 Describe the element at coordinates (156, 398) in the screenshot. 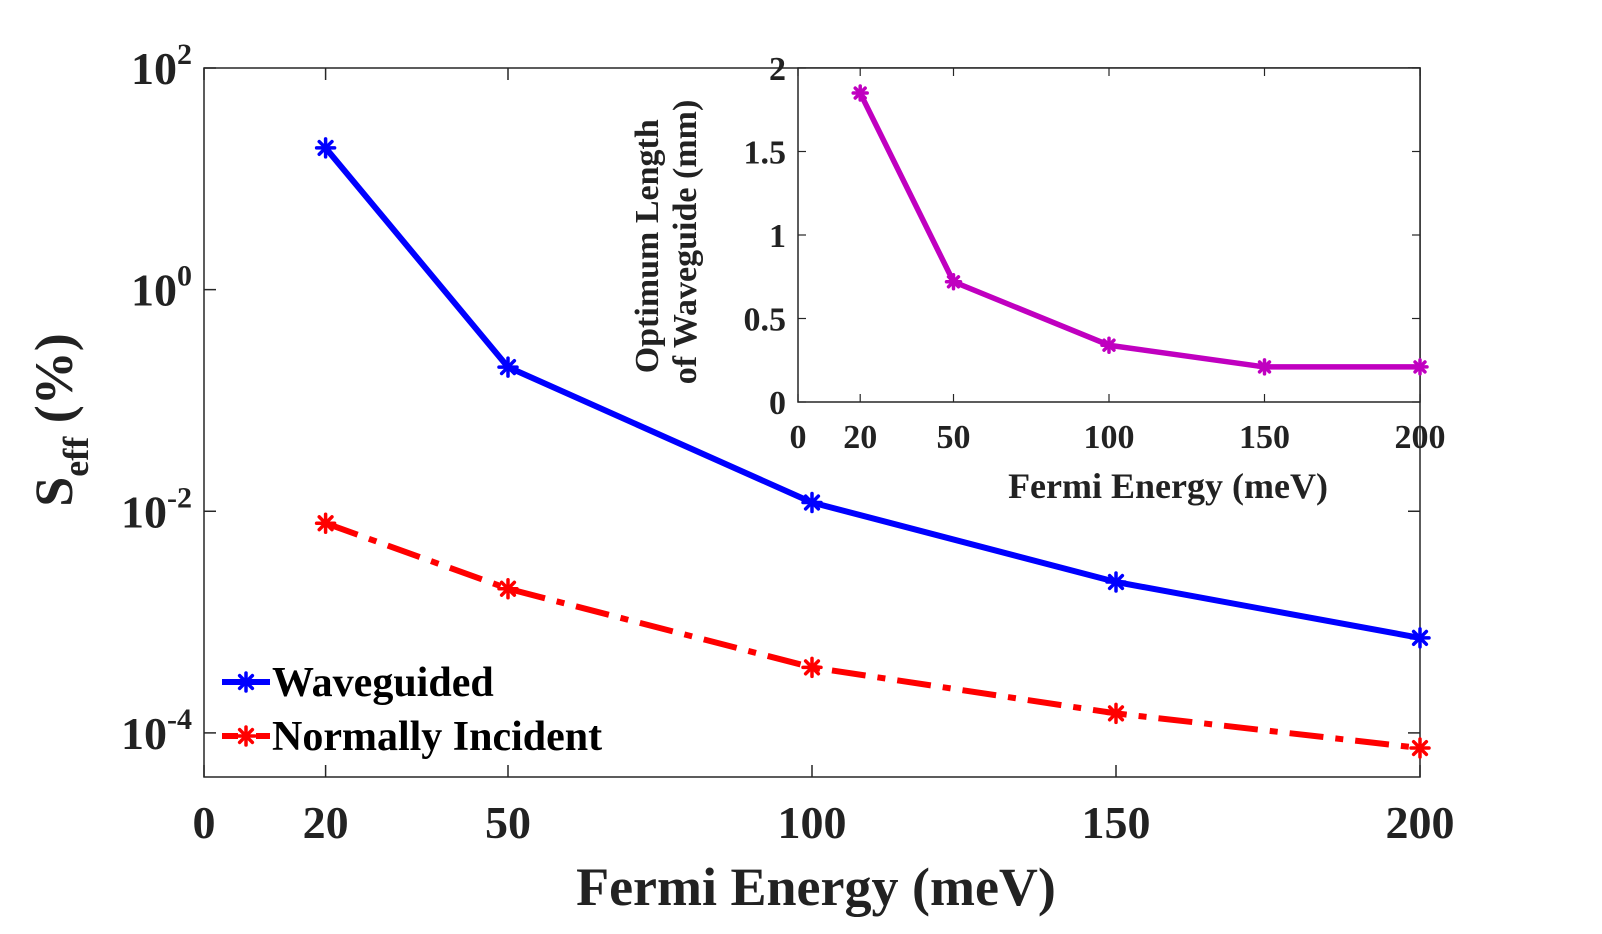

I see `main-y-tick-labels: 10² 10⁰ 10⁻² 10⁻⁴` at that location.